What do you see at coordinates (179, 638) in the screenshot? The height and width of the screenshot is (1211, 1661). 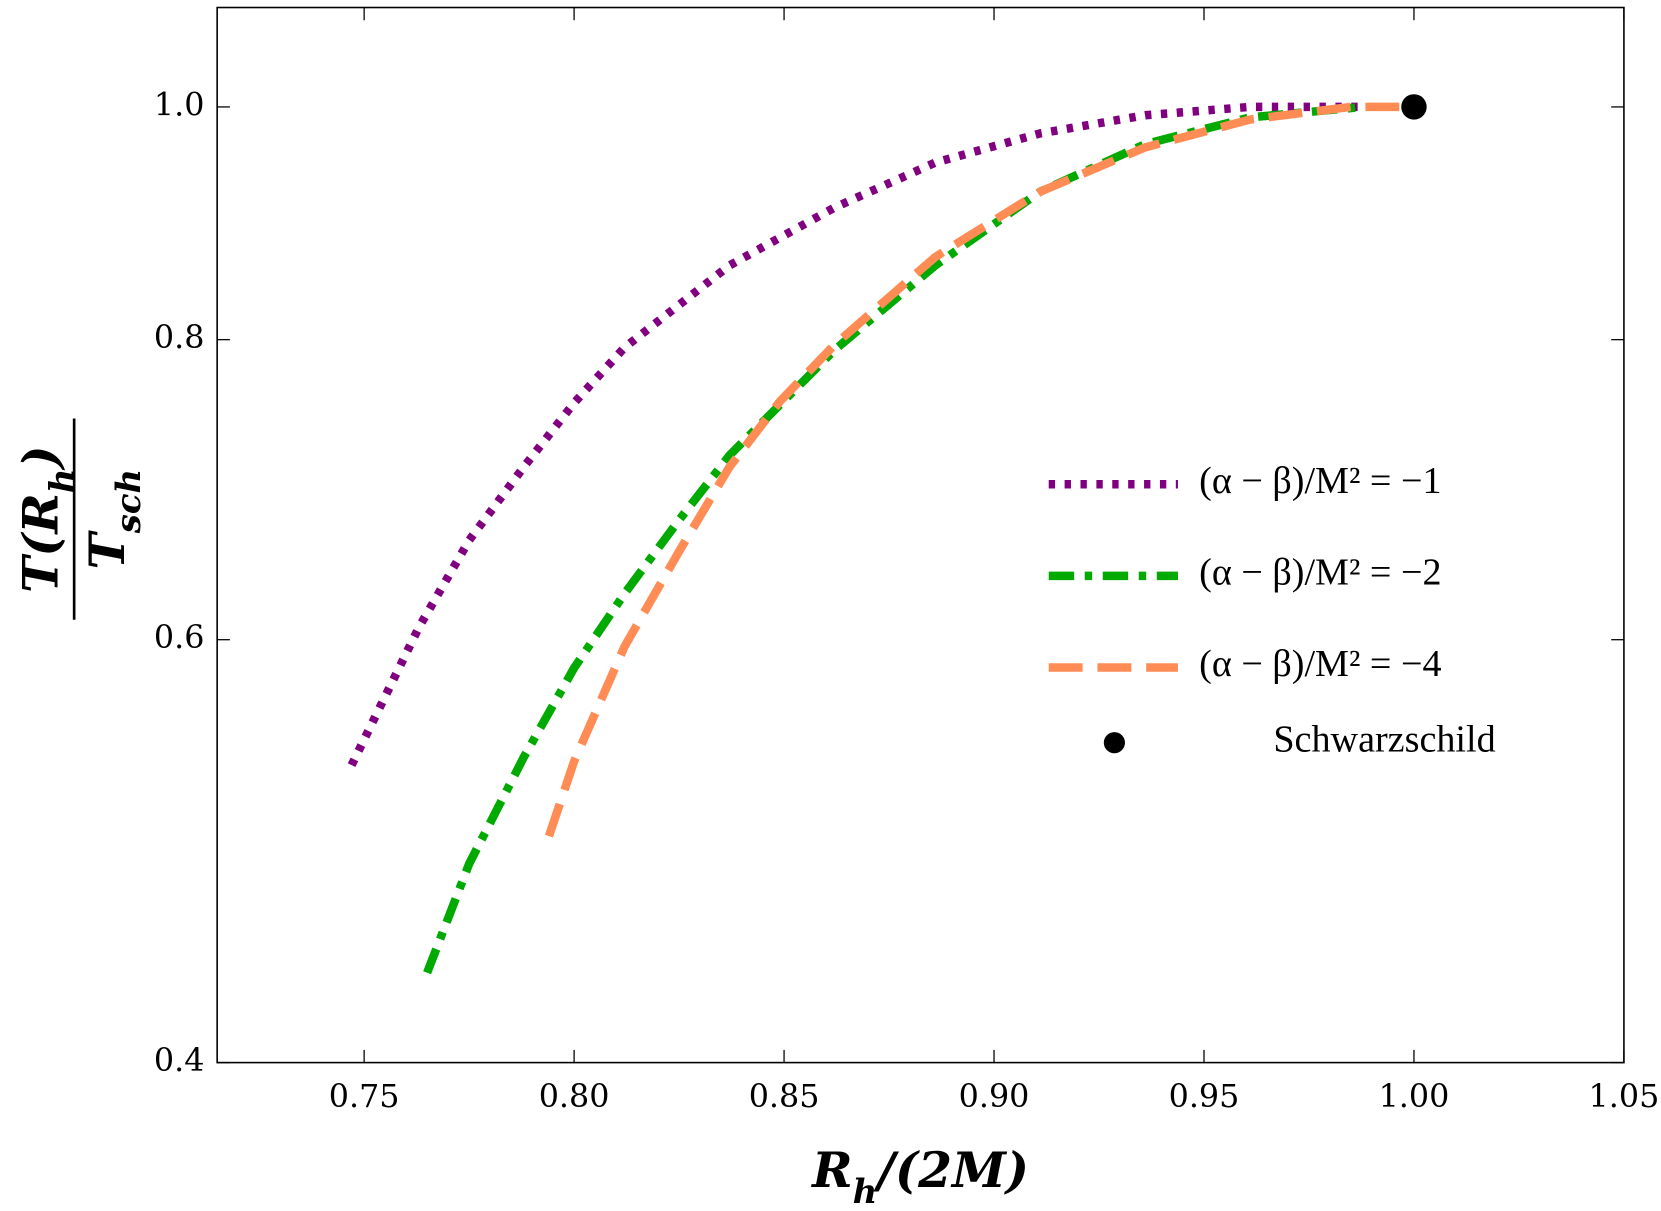 I see `y-tick-label: 0.6` at bounding box center [179, 638].